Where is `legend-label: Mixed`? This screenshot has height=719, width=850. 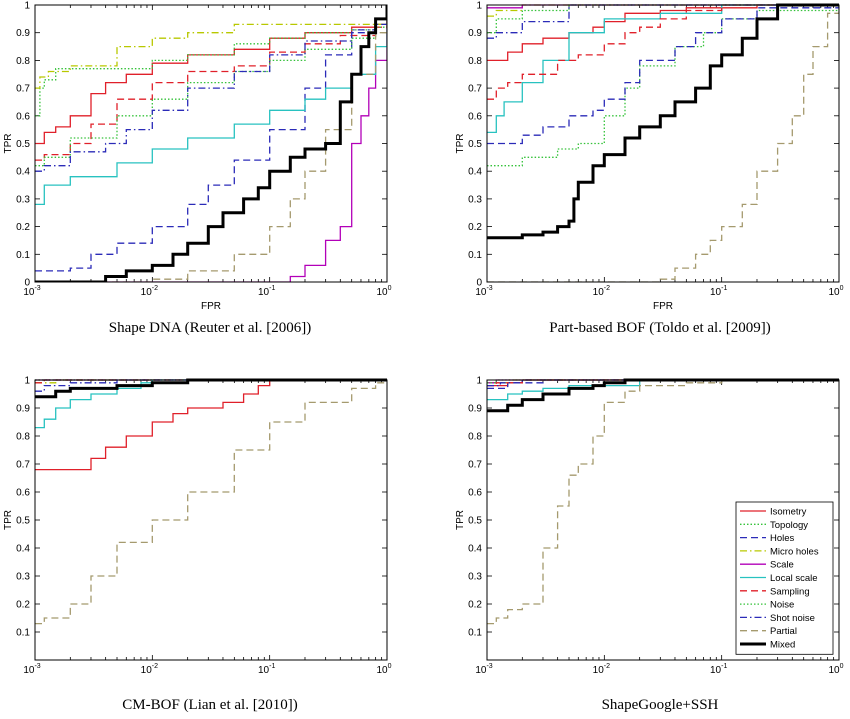
legend-label: Mixed is located at coordinates (782, 645).